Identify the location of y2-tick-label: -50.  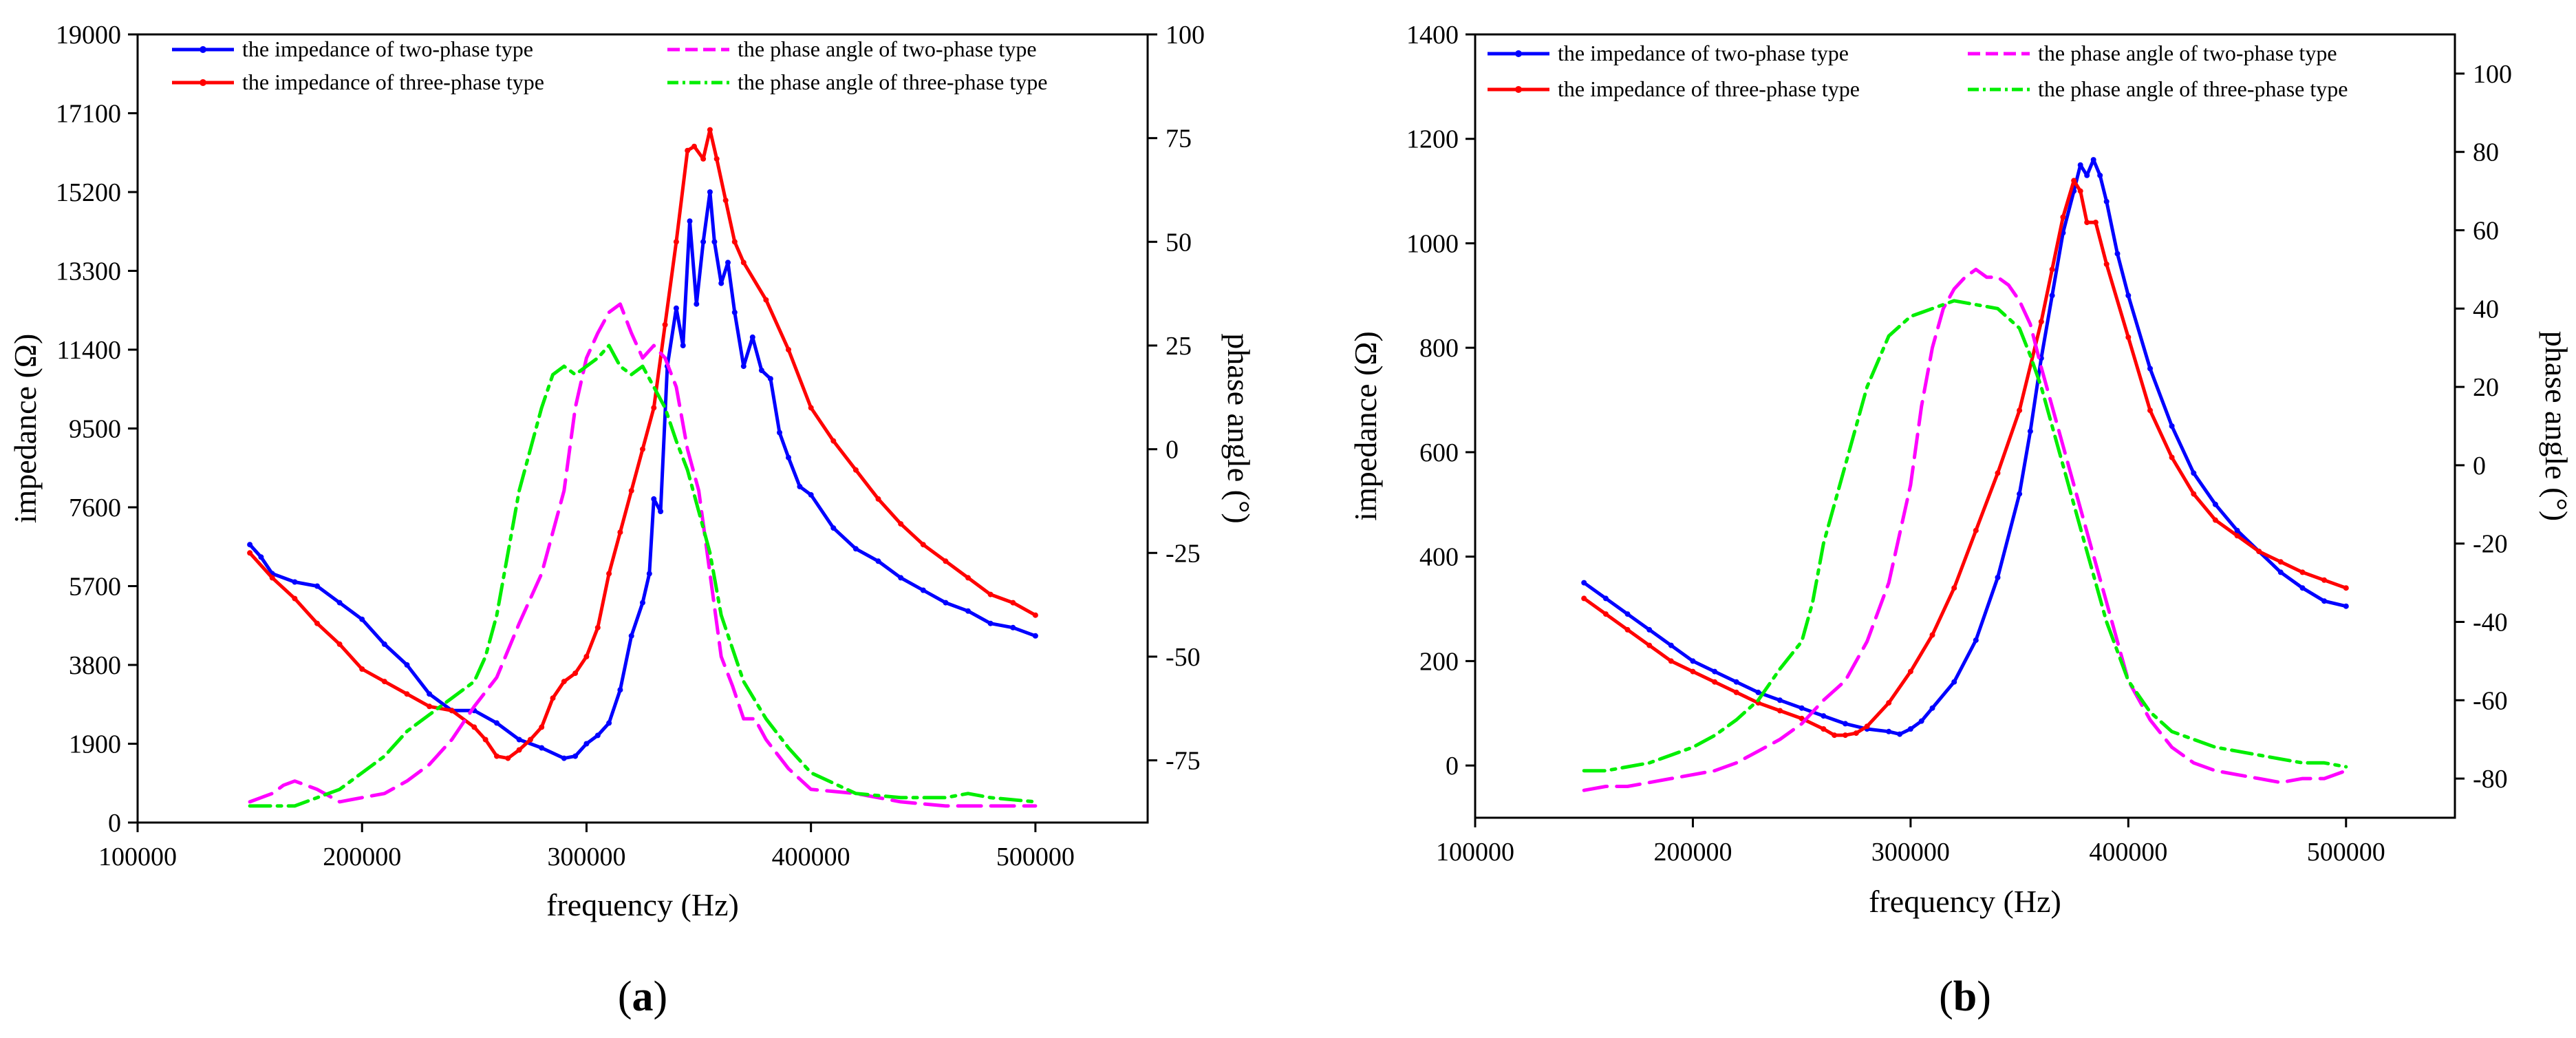
(1183, 657).